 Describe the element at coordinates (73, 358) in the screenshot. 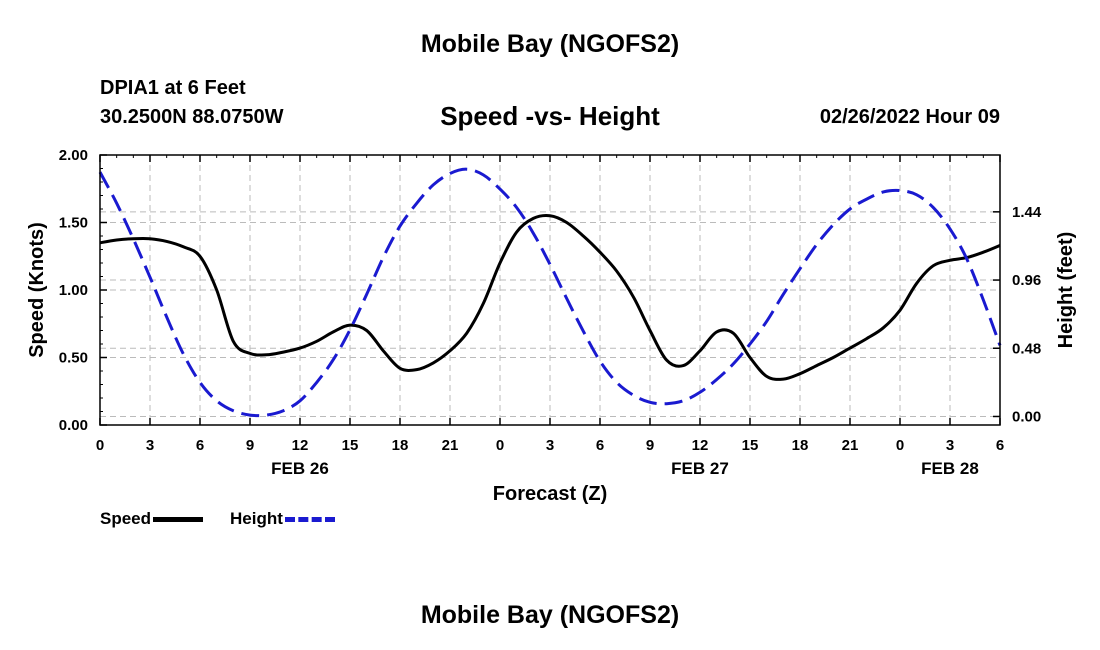

I see `y-tick-label: 0.50` at that location.